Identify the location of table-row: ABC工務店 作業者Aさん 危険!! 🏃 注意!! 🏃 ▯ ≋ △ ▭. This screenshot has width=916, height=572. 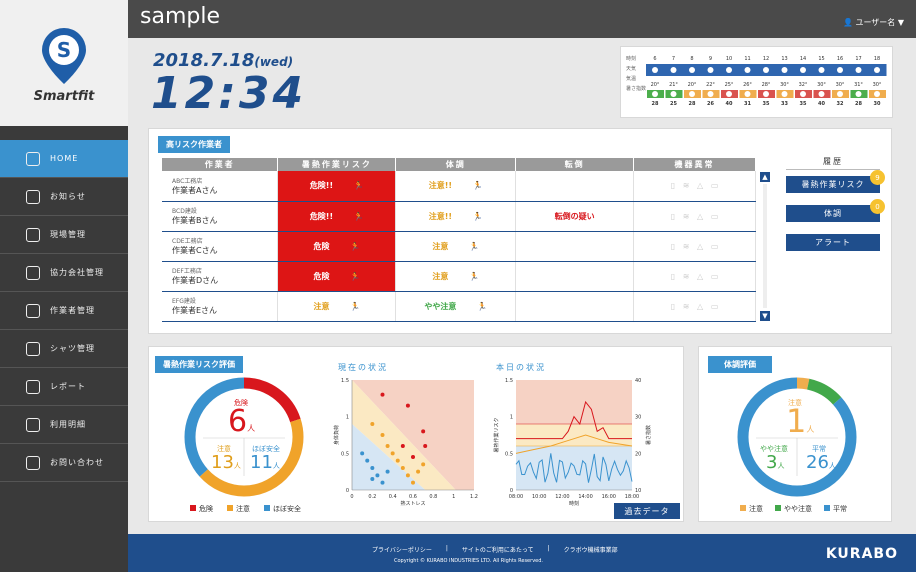
(459, 186).